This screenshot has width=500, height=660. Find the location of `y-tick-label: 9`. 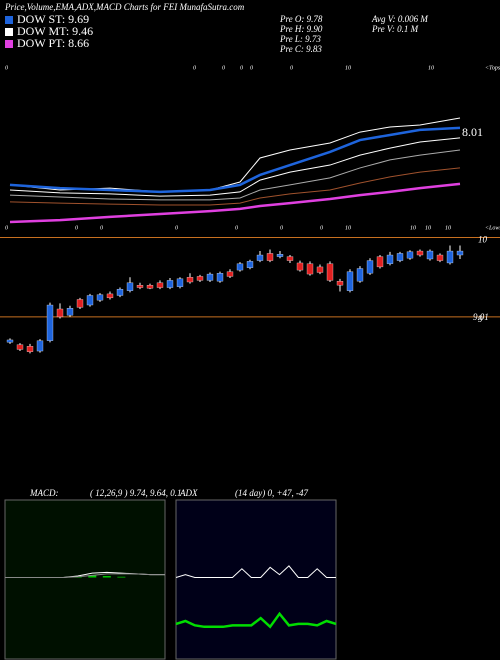

y-tick-label: 9 is located at coordinates (480, 319).